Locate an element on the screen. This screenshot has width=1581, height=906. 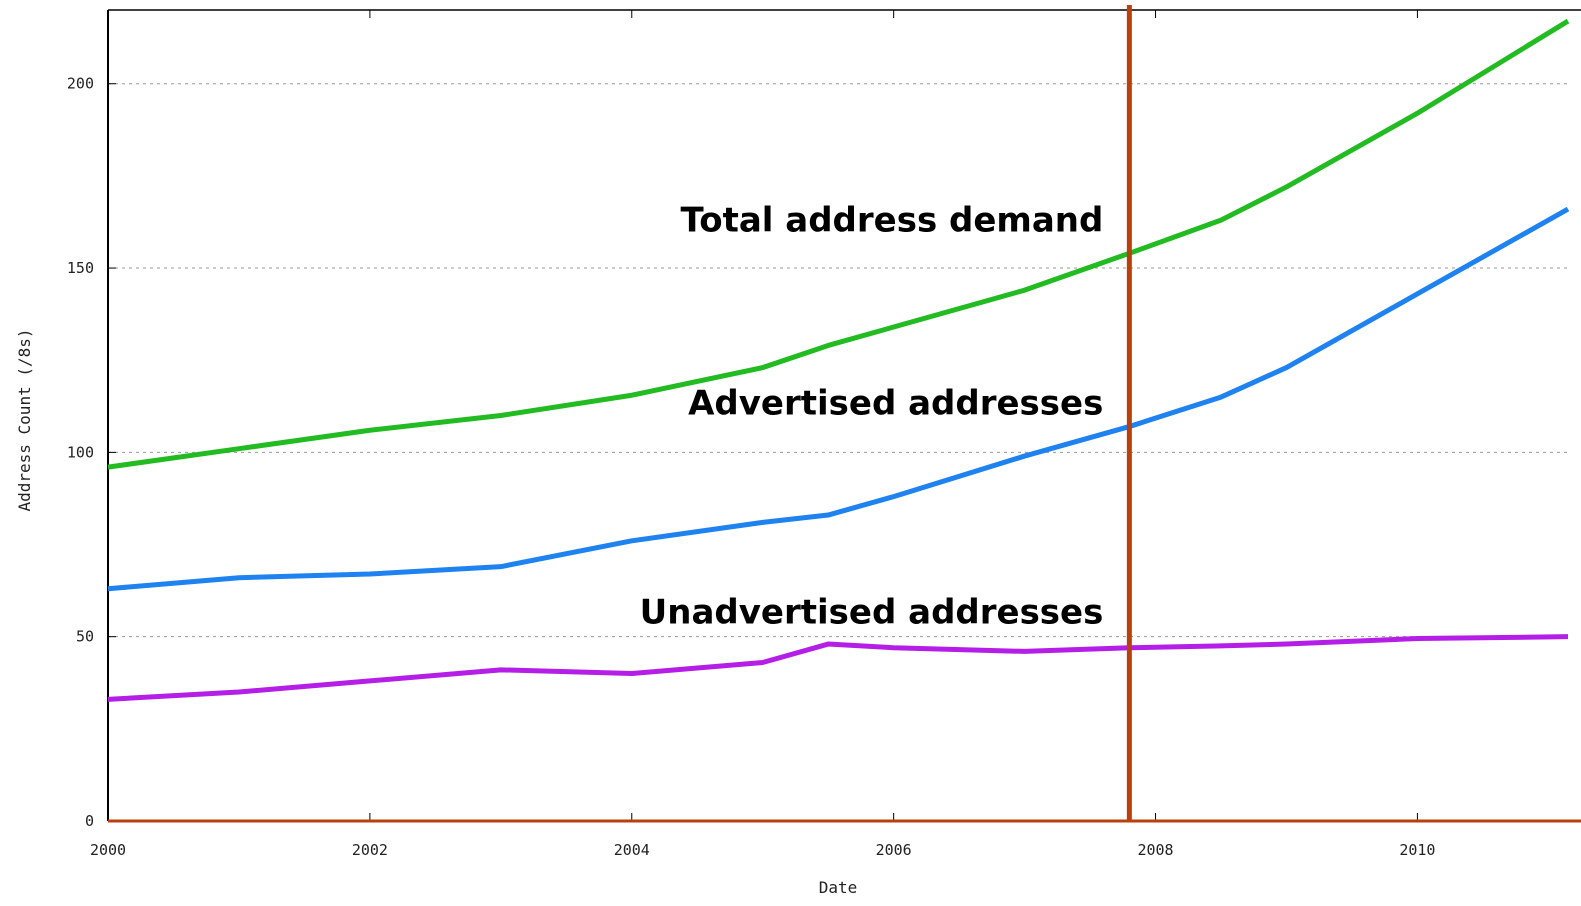
y-tick-label: 200 is located at coordinates (80, 84).